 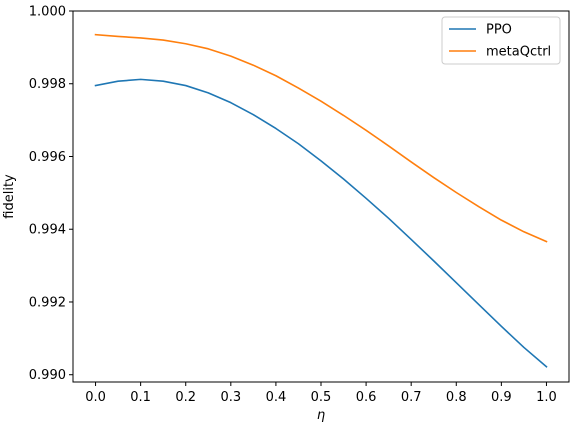 I want to click on y-tick-label: 1.000, so click(x=47, y=12).